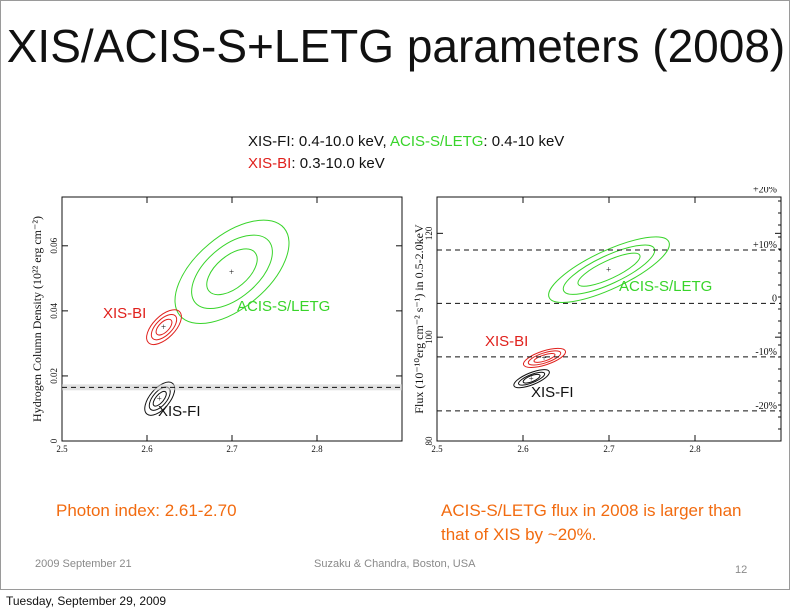 The image size is (792, 612). I want to click on left-contour-acis-s-letg, so click(232, 272).